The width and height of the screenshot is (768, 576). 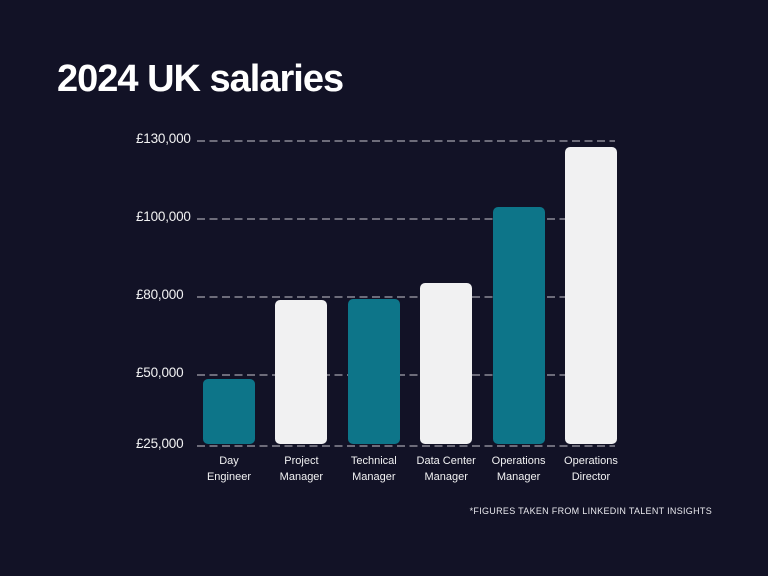 I want to click on y-axis-label: £130,000, so click(x=163, y=138).